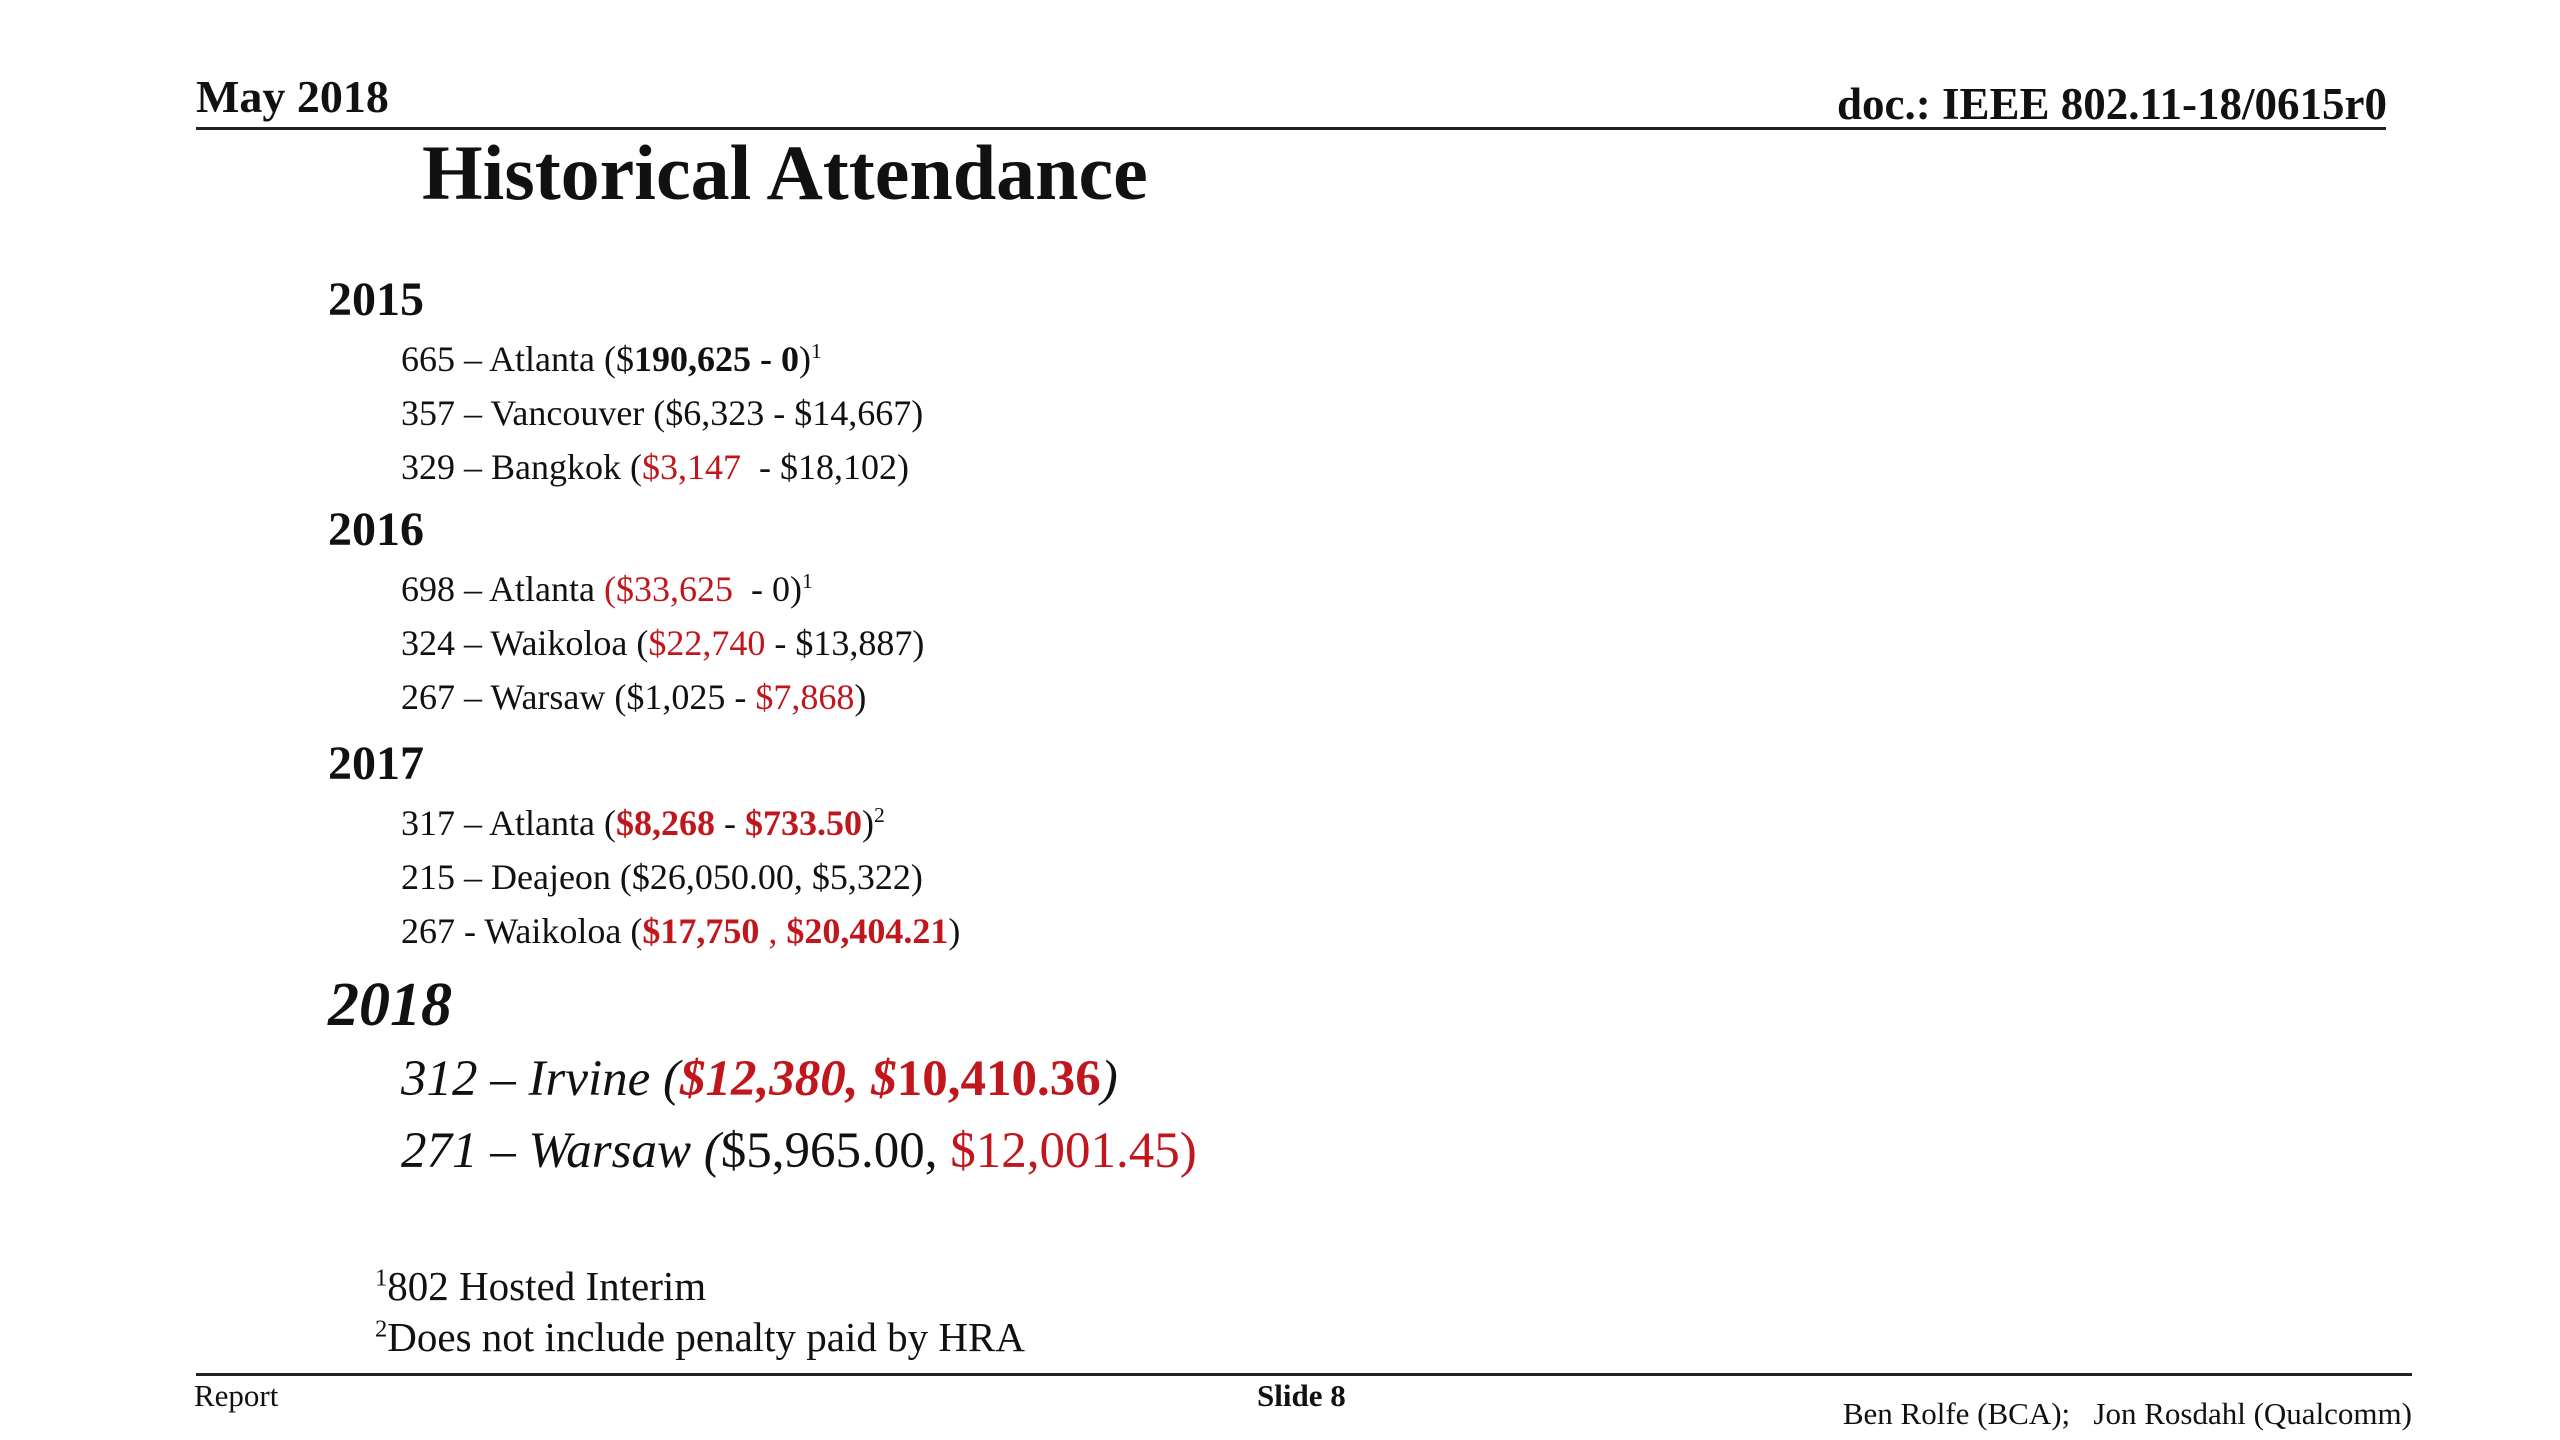 Image resolution: width=2560 pixels, height=1440 pixels. Describe the element at coordinates (611, 359) in the screenshot. I see `entry-2015-atlanta: 665 – Atlanta ($190,625 - 0)1` at that location.